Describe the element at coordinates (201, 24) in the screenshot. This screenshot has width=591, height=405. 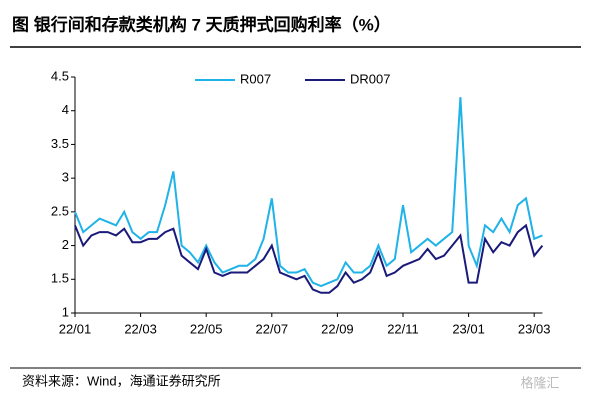
I see `chart-title: 图 银行间和存款类机构 7 天质押式回购利率（%）` at that location.